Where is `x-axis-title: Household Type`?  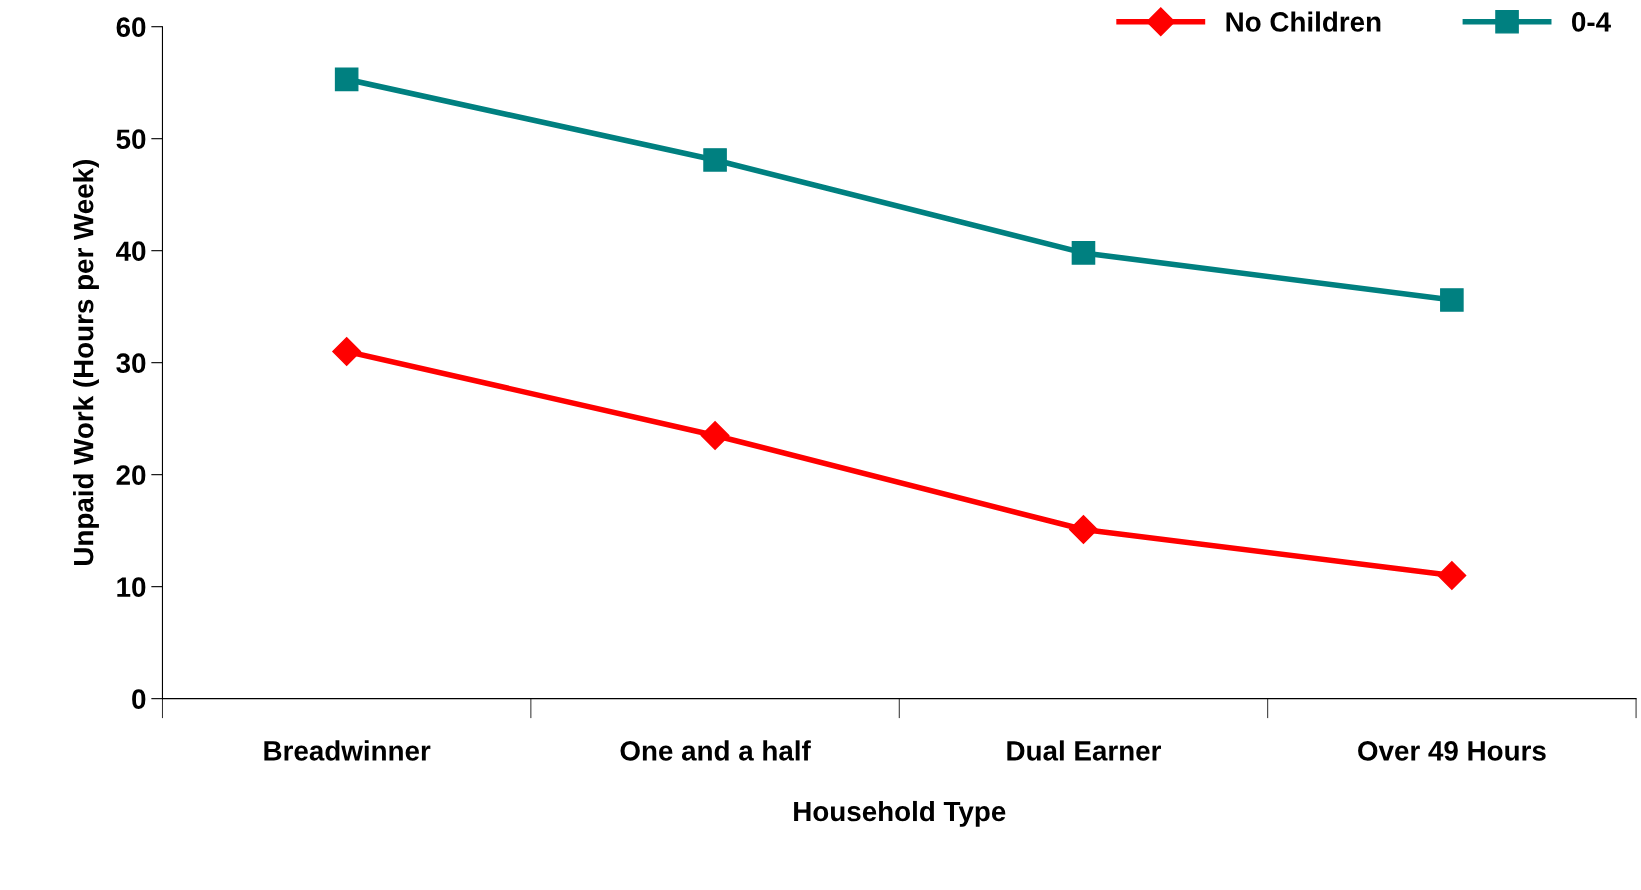 x-axis-title: Household Type is located at coordinates (900, 813).